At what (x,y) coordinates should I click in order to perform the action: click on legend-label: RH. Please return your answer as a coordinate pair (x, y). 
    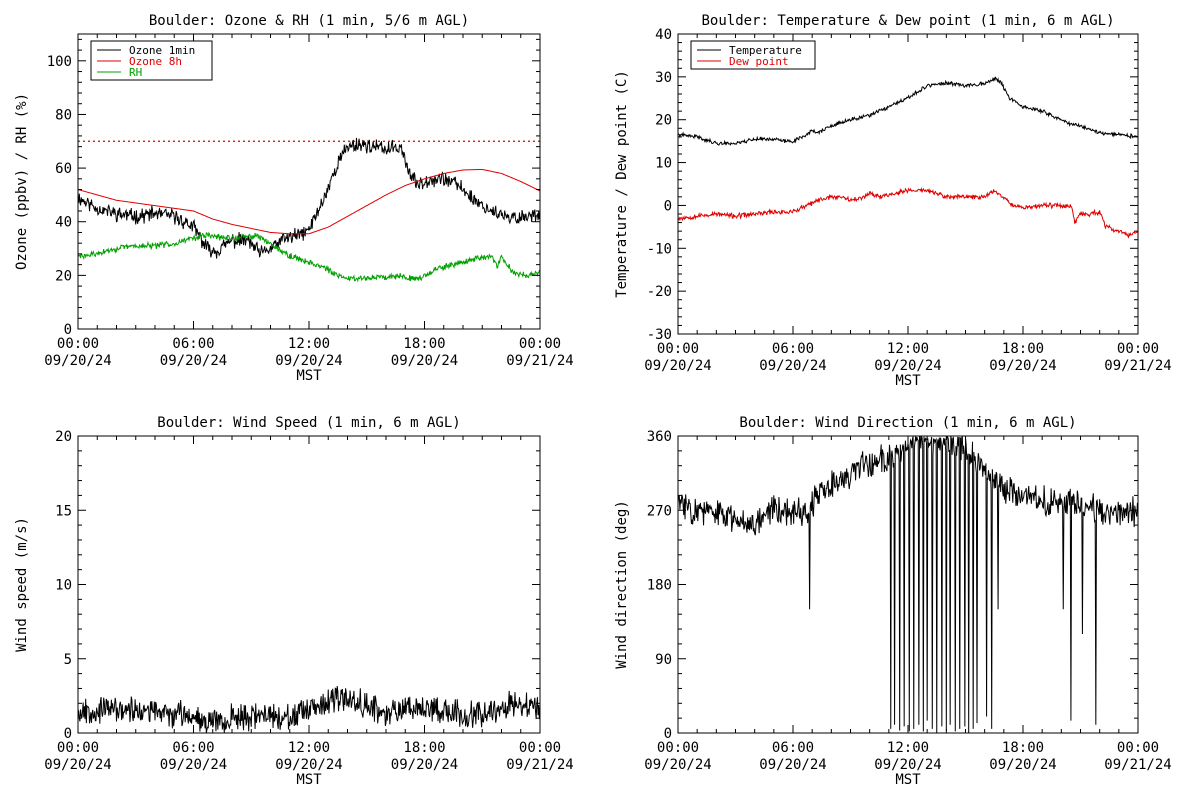
    Looking at the image, I should click on (135, 72).